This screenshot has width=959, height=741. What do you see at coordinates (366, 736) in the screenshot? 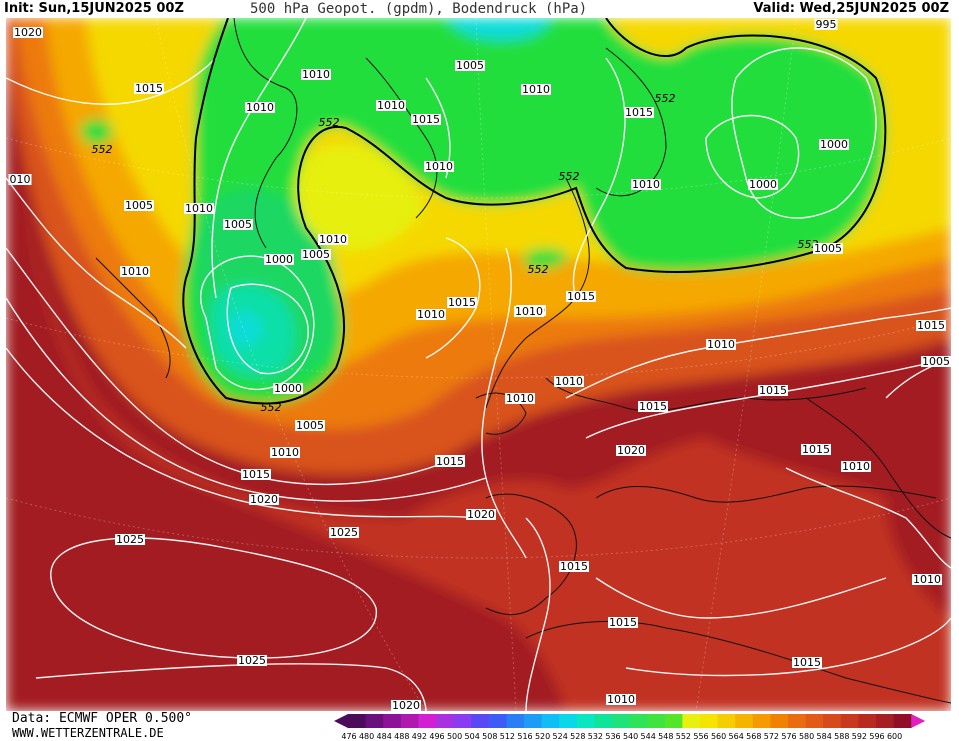
I see `colorbar-tick-label: 480` at bounding box center [366, 736].